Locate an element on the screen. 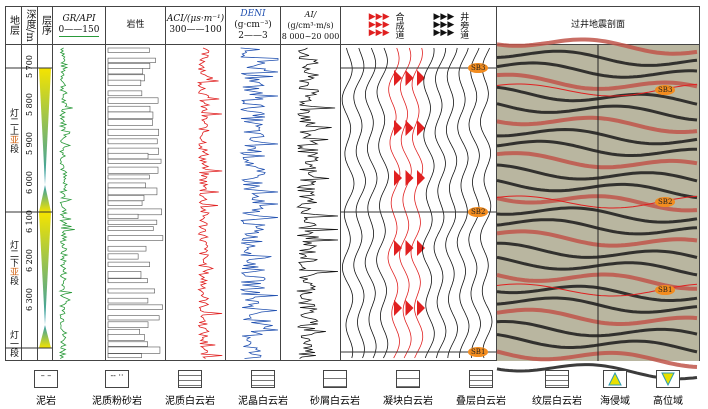  ai-scale: 8 000~20 000 is located at coordinates (310, 36).